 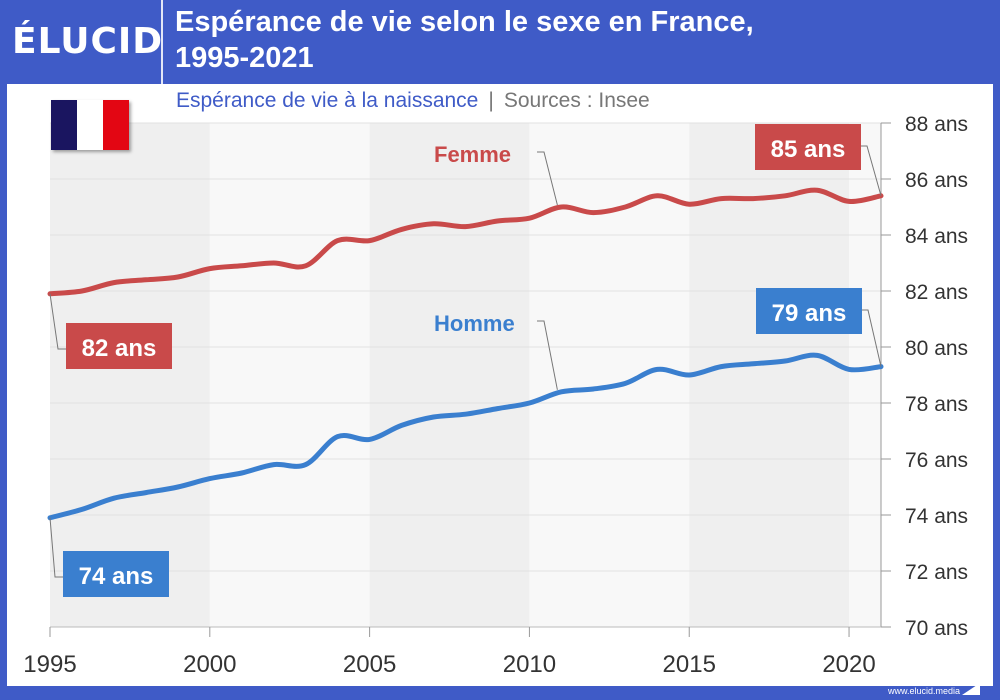 What do you see at coordinates (472, 154) in the screenshot?
I see `series-label-femme: Femme` at bounding box center [472, 154].